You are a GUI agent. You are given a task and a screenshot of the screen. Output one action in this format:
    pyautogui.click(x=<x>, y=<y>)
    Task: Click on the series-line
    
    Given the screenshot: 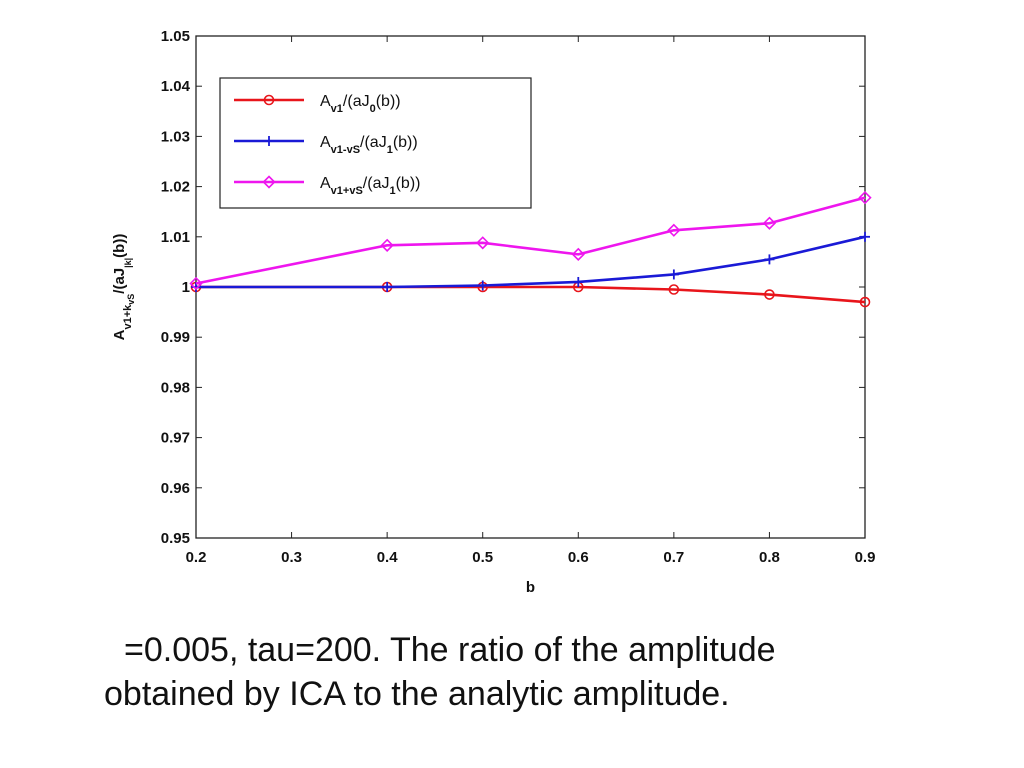 What is the action you would take?
    pyautogui.click(x=530, y=240)
    